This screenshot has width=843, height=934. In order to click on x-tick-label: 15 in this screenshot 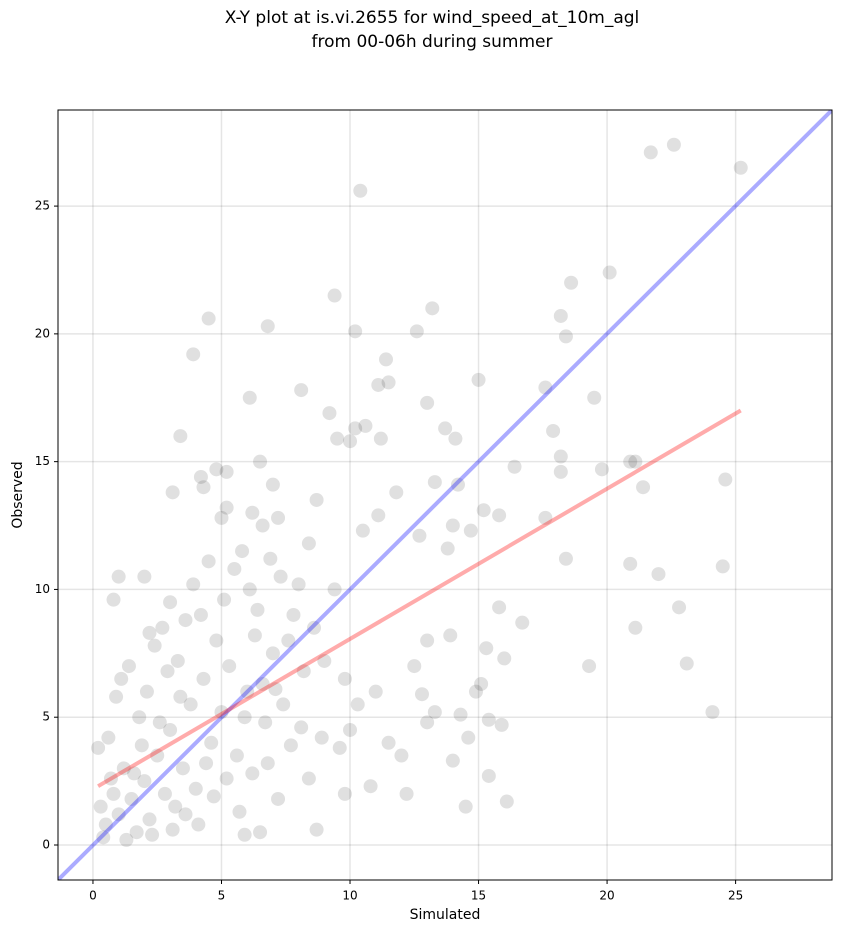, I will do `click(478, 896)`.